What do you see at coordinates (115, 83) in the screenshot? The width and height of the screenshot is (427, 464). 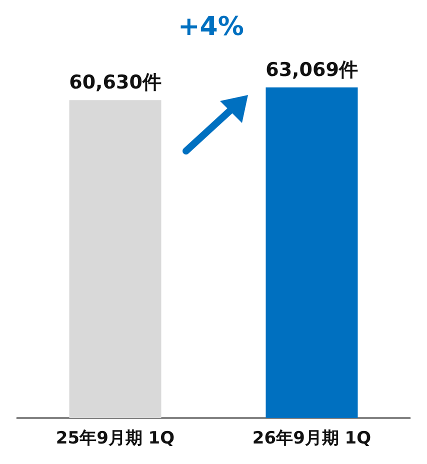 I see `data-label: 60,630件` at bounding box center [115, 83].